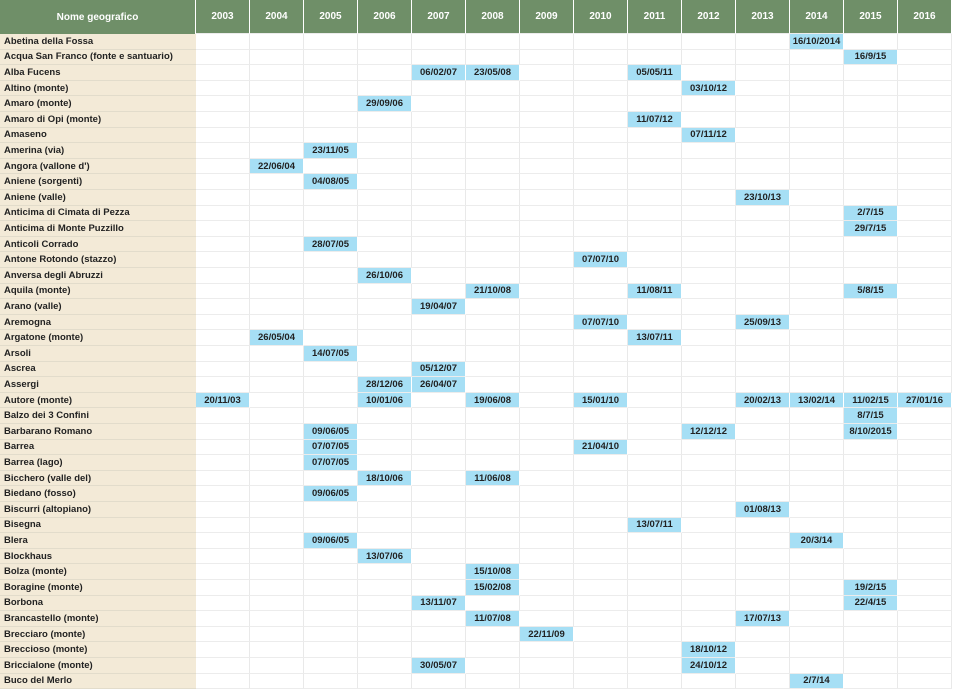  What do you see at coordinates (98, 416) in the screenshot?
I see `place-name-cell: Balzo dei 3 Confini` at bounding box center [98, 416].